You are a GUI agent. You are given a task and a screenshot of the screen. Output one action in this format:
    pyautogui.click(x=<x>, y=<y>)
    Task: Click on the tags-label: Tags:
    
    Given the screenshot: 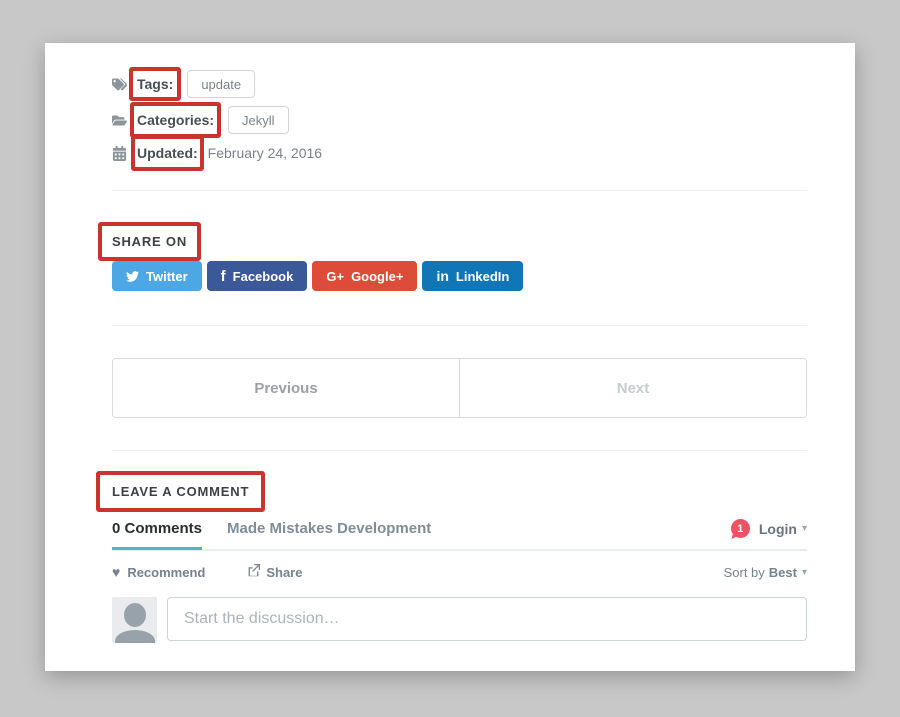 What is the action you would take?
    pyautogui.click(x=155, y=84)
    